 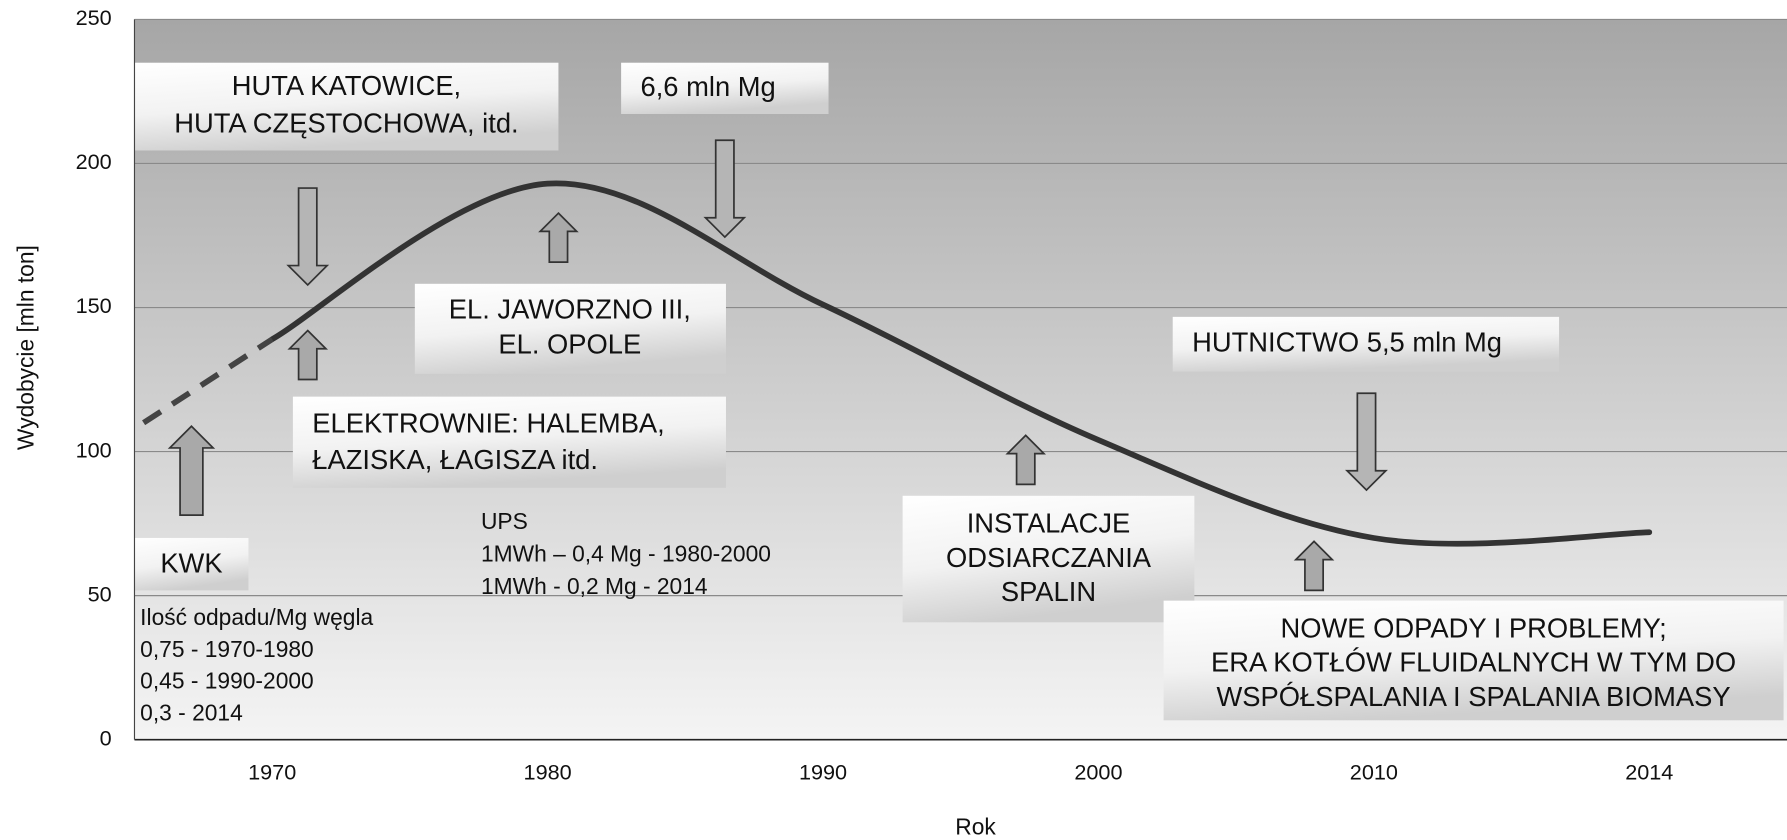 What do you see at coordinates (823, 772) in the screenshot?
I see `x-tick-label: 1990` at bounding box center [823, 772].